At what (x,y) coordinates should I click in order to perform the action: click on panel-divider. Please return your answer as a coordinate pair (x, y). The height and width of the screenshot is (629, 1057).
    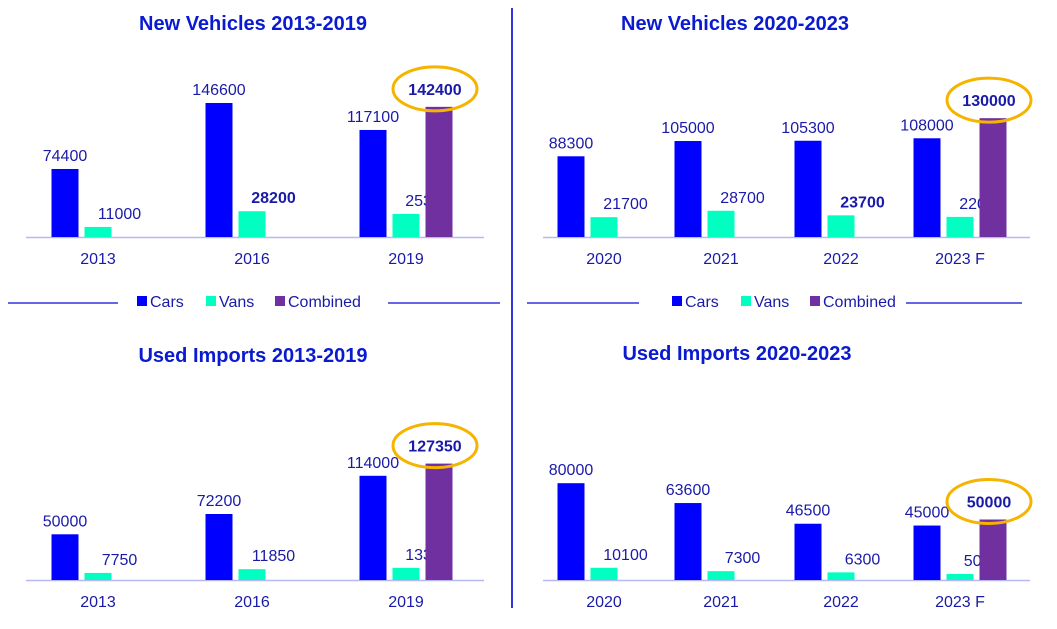
    Looking at the image, I should click on (512, 308).